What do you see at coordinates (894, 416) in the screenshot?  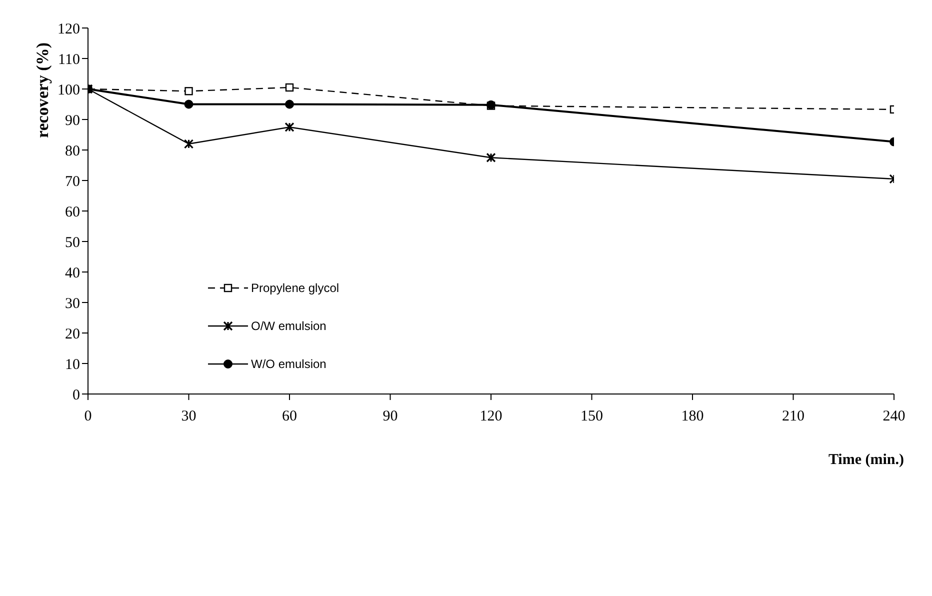 I see `x-tick-label: 240` at bounding box center [894, 416].